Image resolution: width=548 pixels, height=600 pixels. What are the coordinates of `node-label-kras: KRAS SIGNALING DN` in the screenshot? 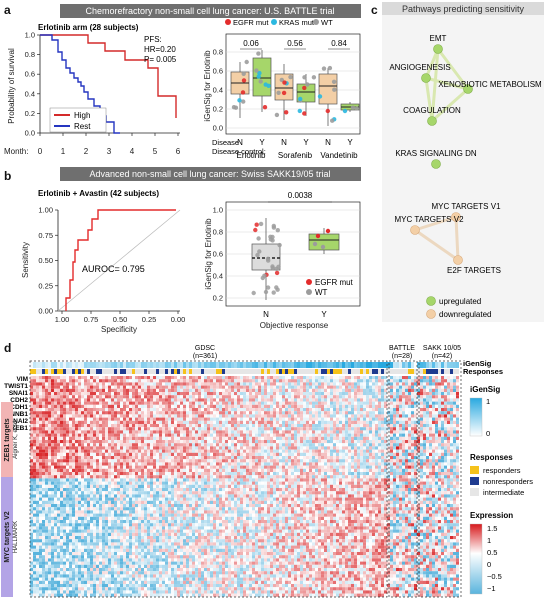 It's located at (436, 153).